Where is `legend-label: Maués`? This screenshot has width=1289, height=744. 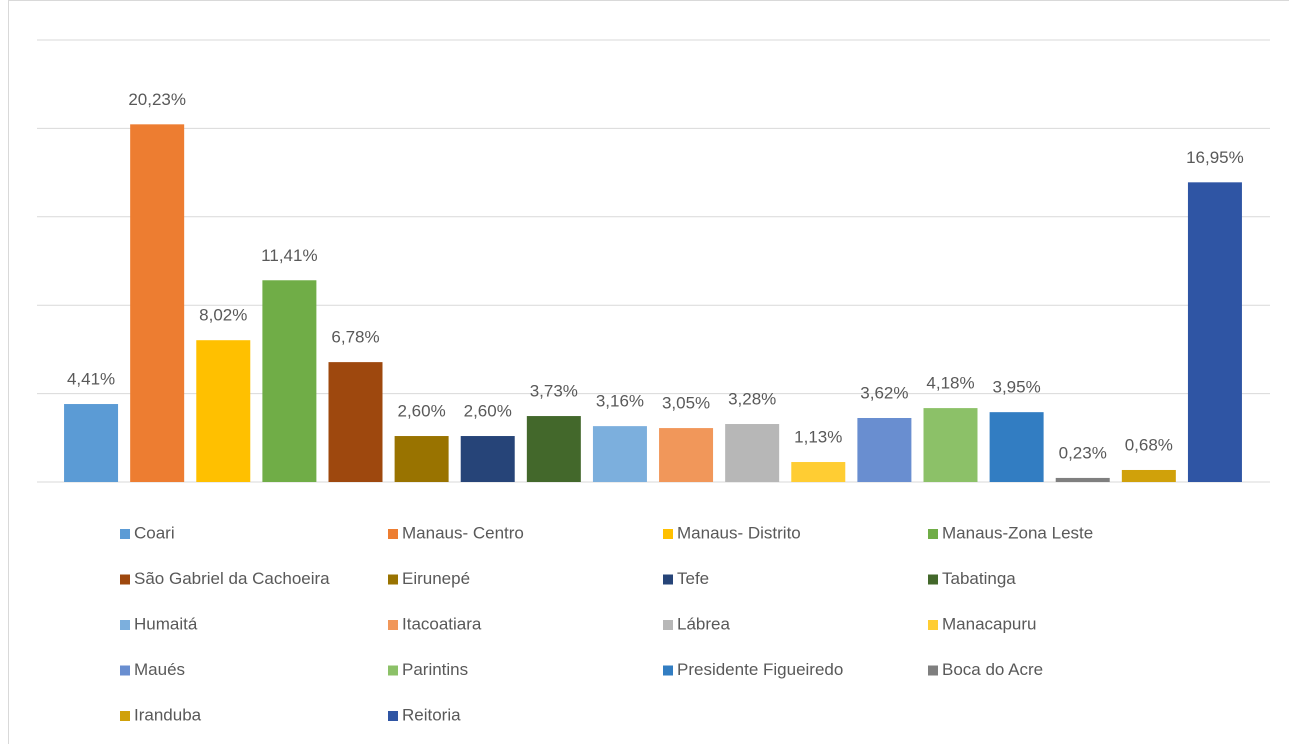 legend-label: Maués is located at coordinates (159, 669).